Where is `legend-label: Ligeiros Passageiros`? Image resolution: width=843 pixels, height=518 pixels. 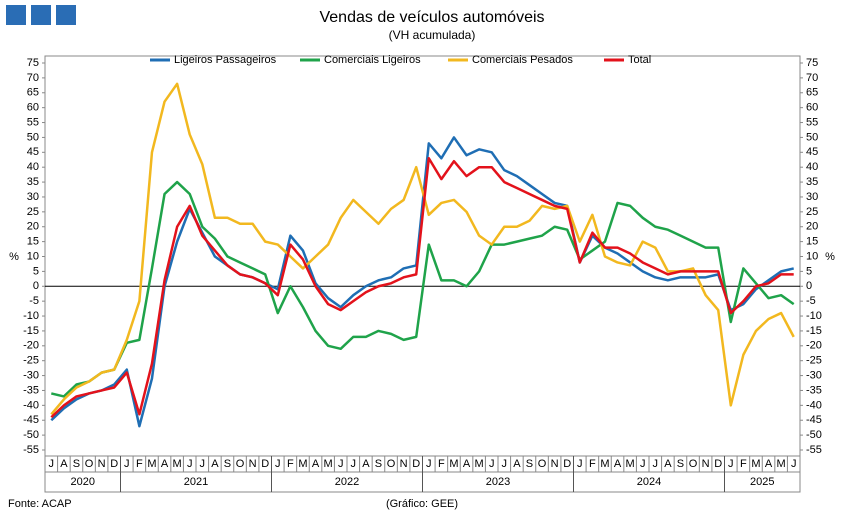
legend-label: Ligeiros Passageiros is located at coordinates (225, 60).